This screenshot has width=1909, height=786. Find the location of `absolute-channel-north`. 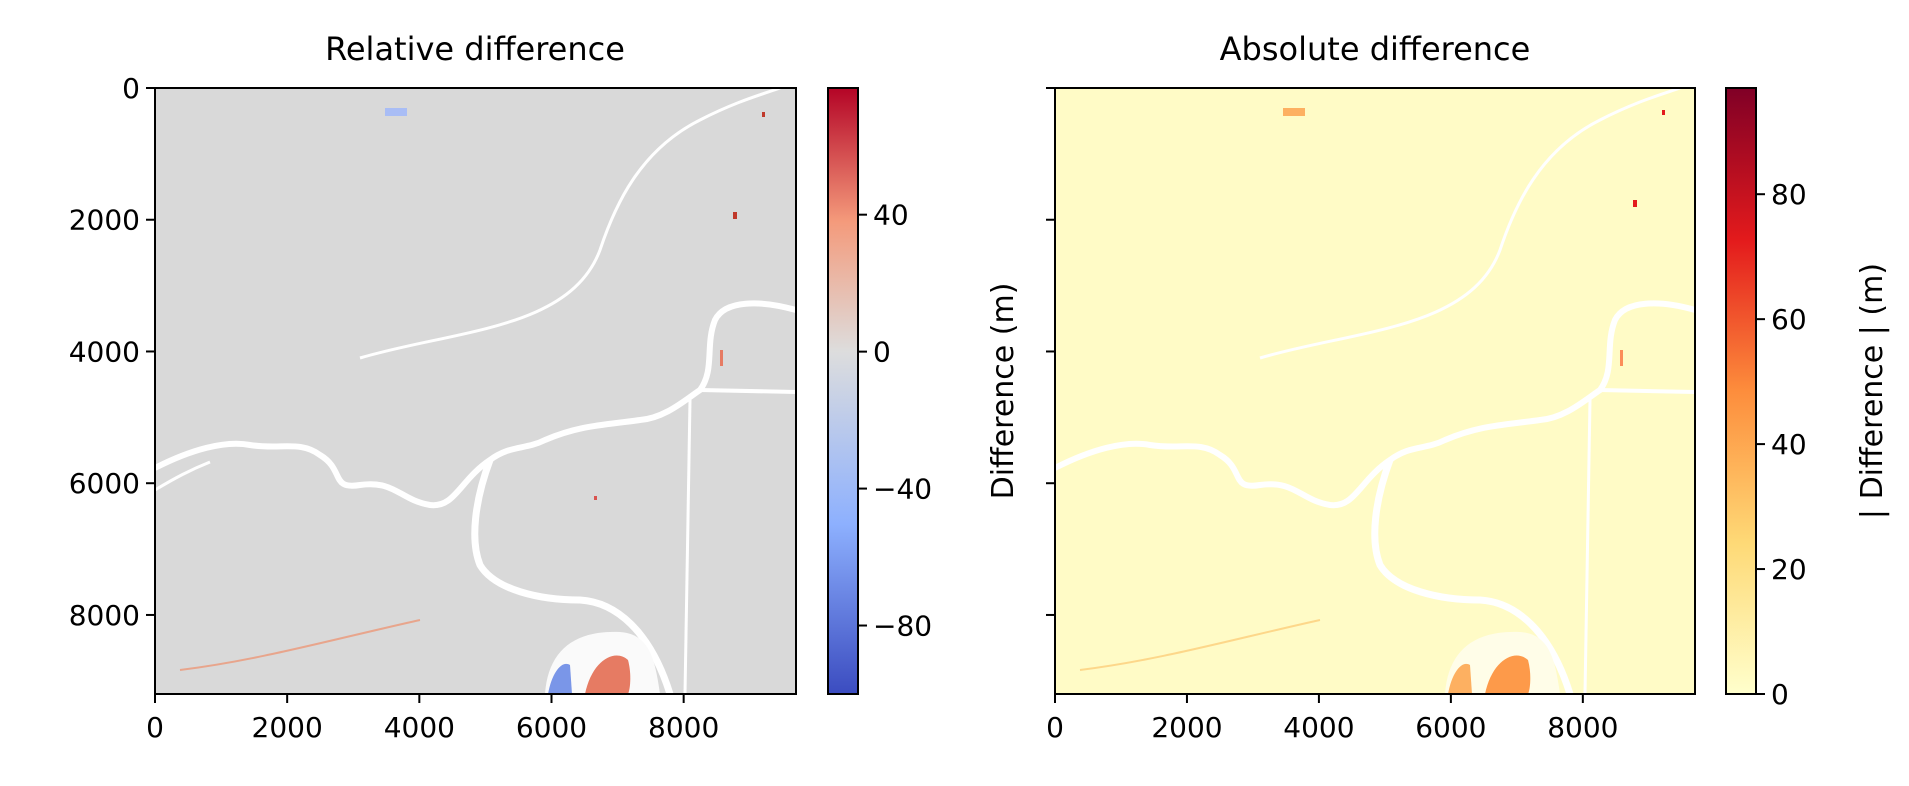

absolute-channel-north is located at coordinates (1470, 224).